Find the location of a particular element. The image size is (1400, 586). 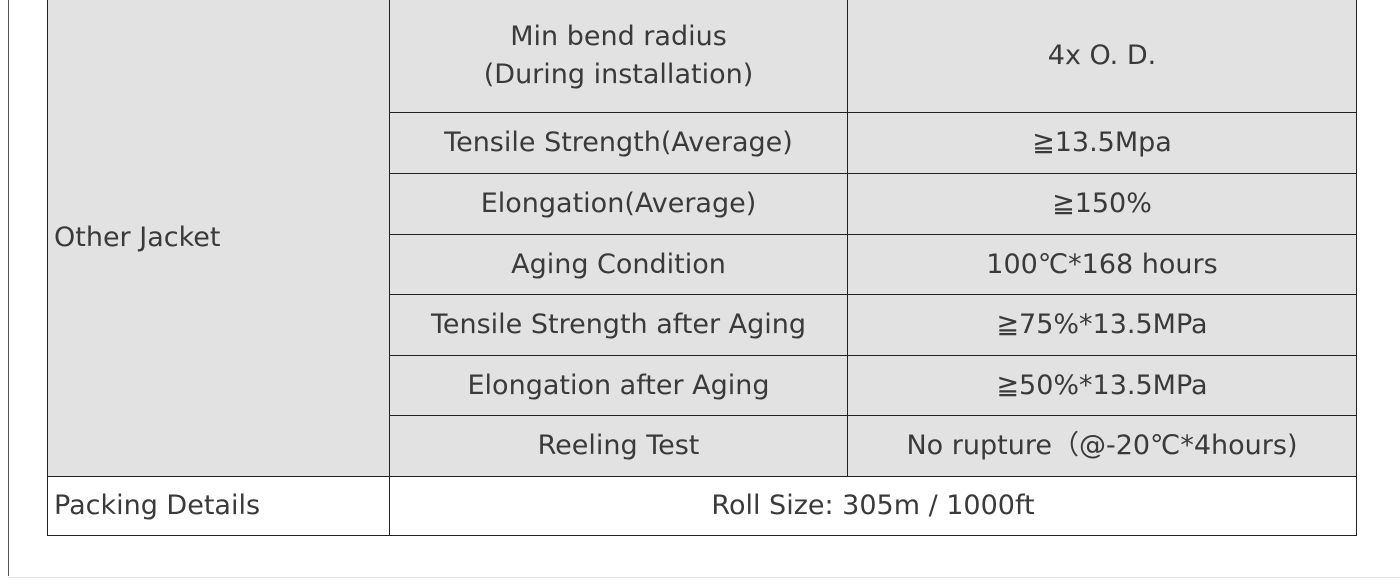

property-value-cell: 100℃*168 hours is located at coordinates (1102, 264).